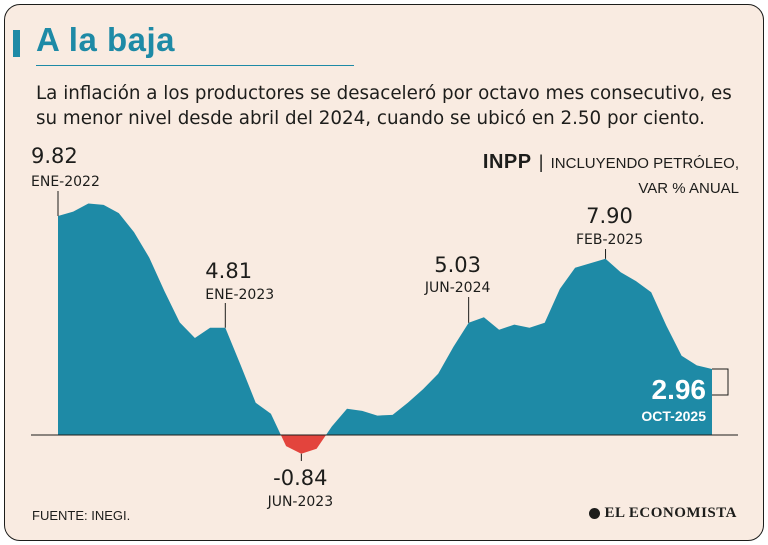 Image resolution: width=768 pixels, height=545 pixels. I want to click on annotation-value-latest: 2.96, so click(679, 389).